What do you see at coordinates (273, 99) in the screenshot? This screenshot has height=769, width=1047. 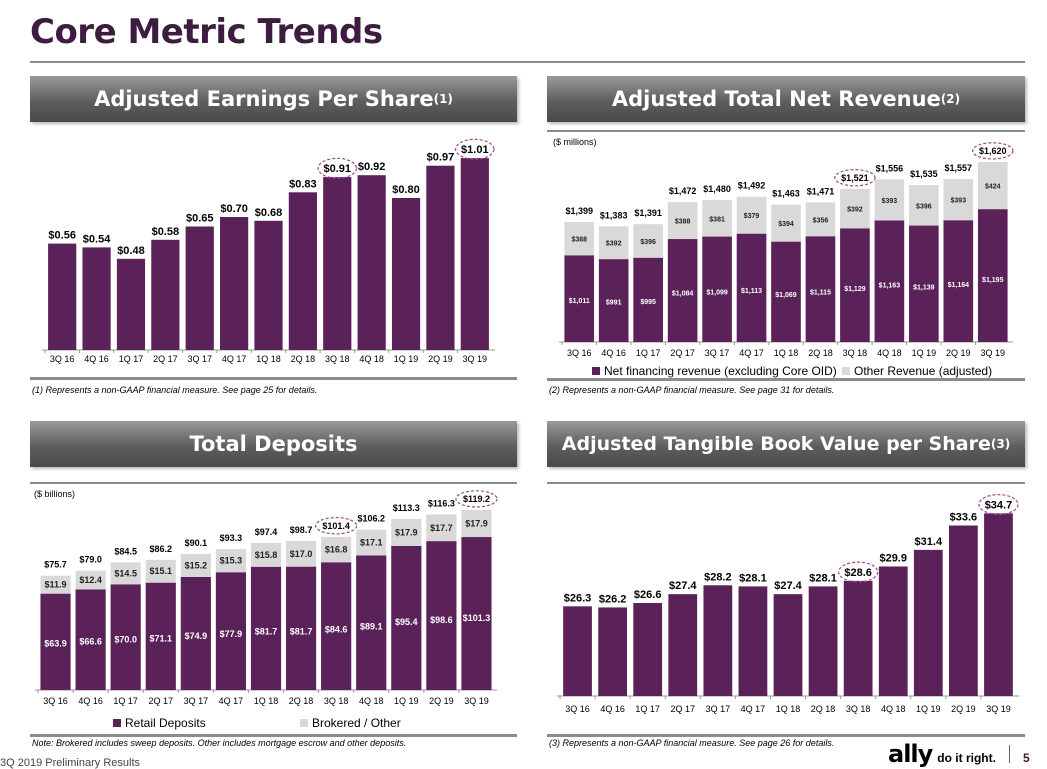 I see `eps-banner: Adjusted Earnings Per Share (1)` at bounding box center [273, 99].